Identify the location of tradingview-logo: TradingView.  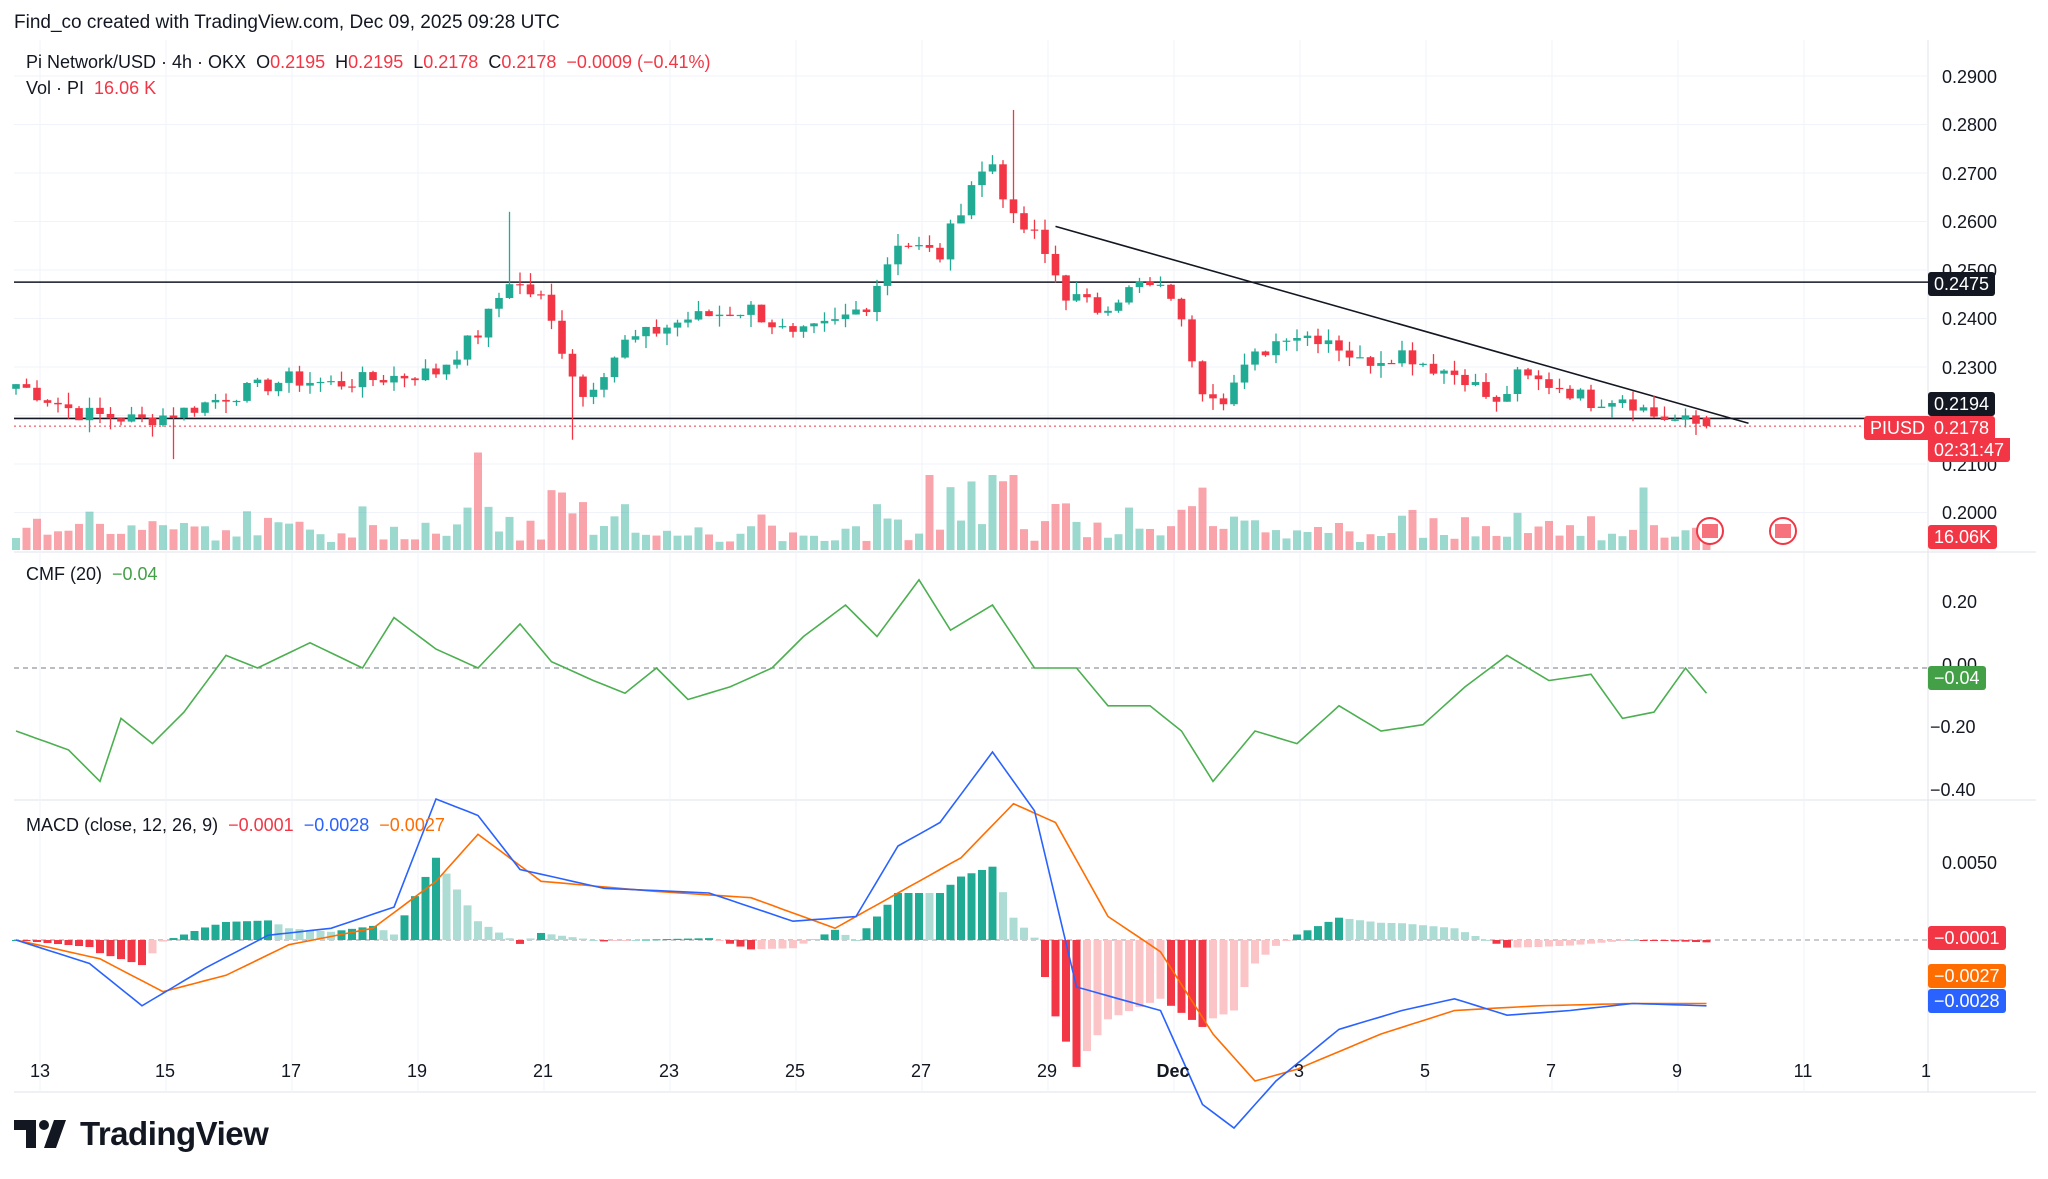
(141, 1134).